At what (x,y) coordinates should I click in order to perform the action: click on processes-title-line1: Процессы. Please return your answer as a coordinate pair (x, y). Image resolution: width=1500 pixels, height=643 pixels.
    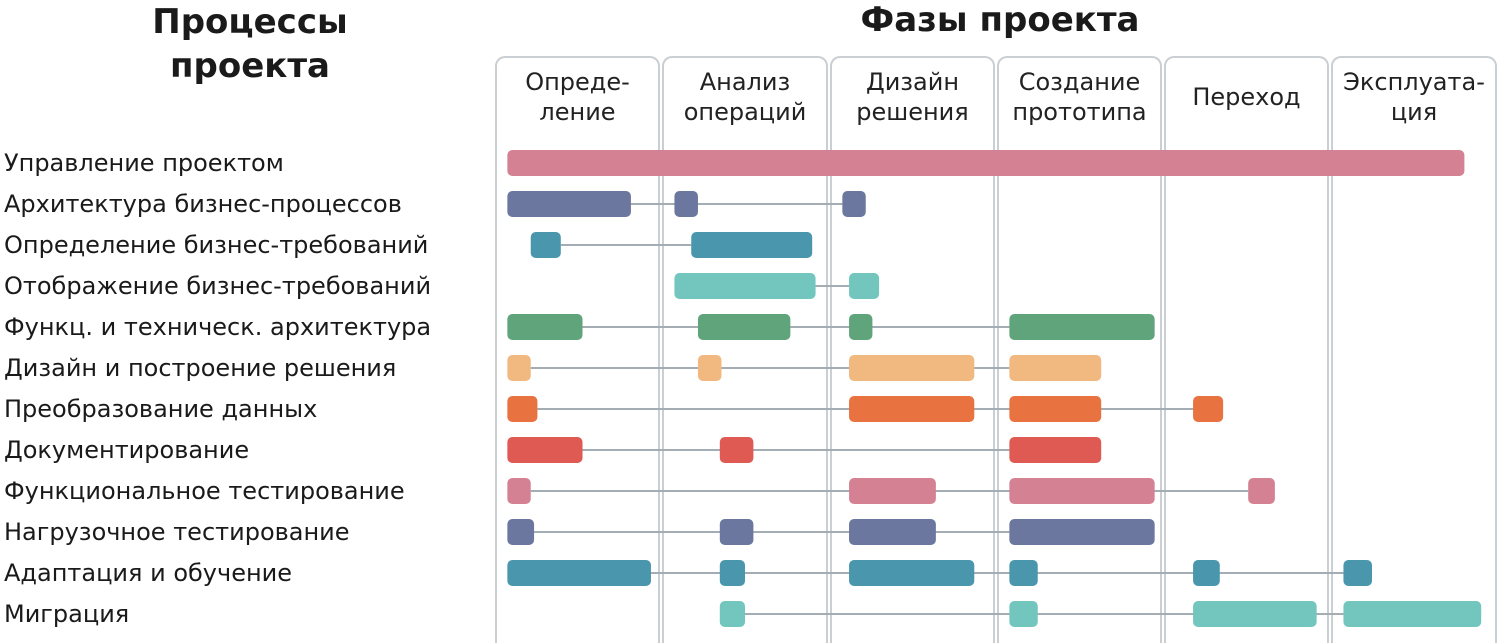
    Looking at the image, I should click on (250, 22).